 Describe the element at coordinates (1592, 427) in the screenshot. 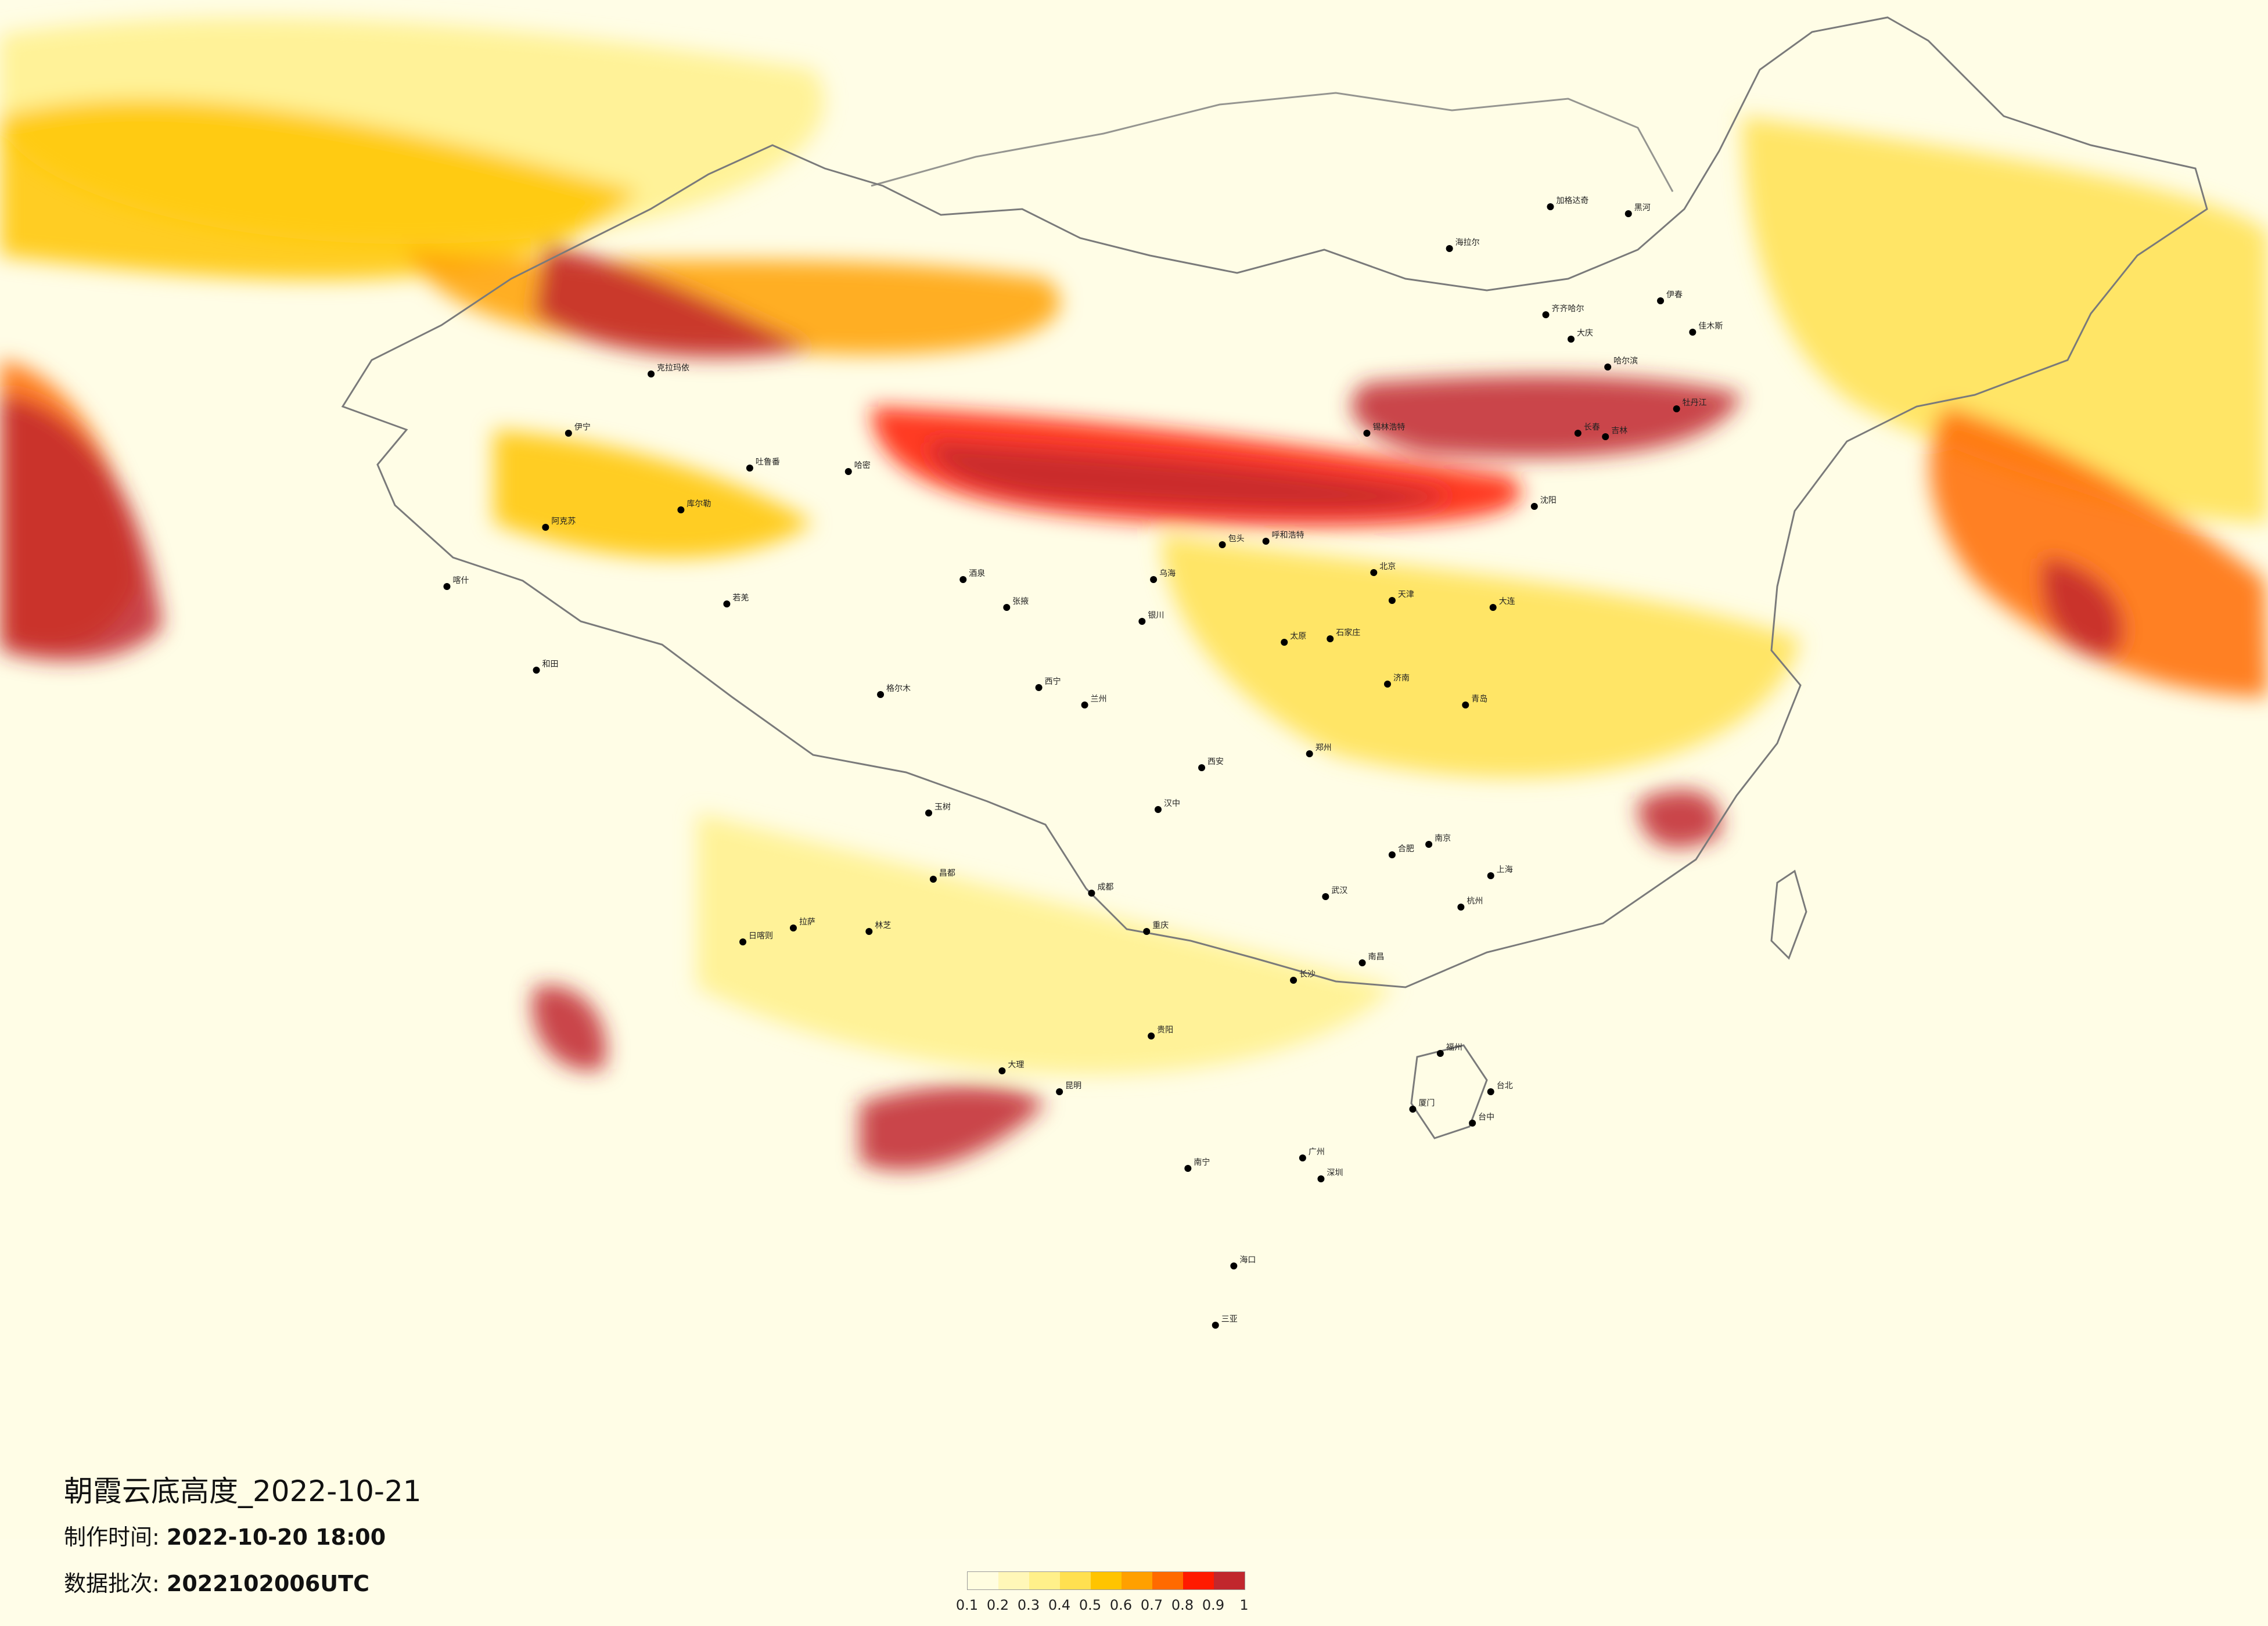

I see `city-label: 长春` at that location.